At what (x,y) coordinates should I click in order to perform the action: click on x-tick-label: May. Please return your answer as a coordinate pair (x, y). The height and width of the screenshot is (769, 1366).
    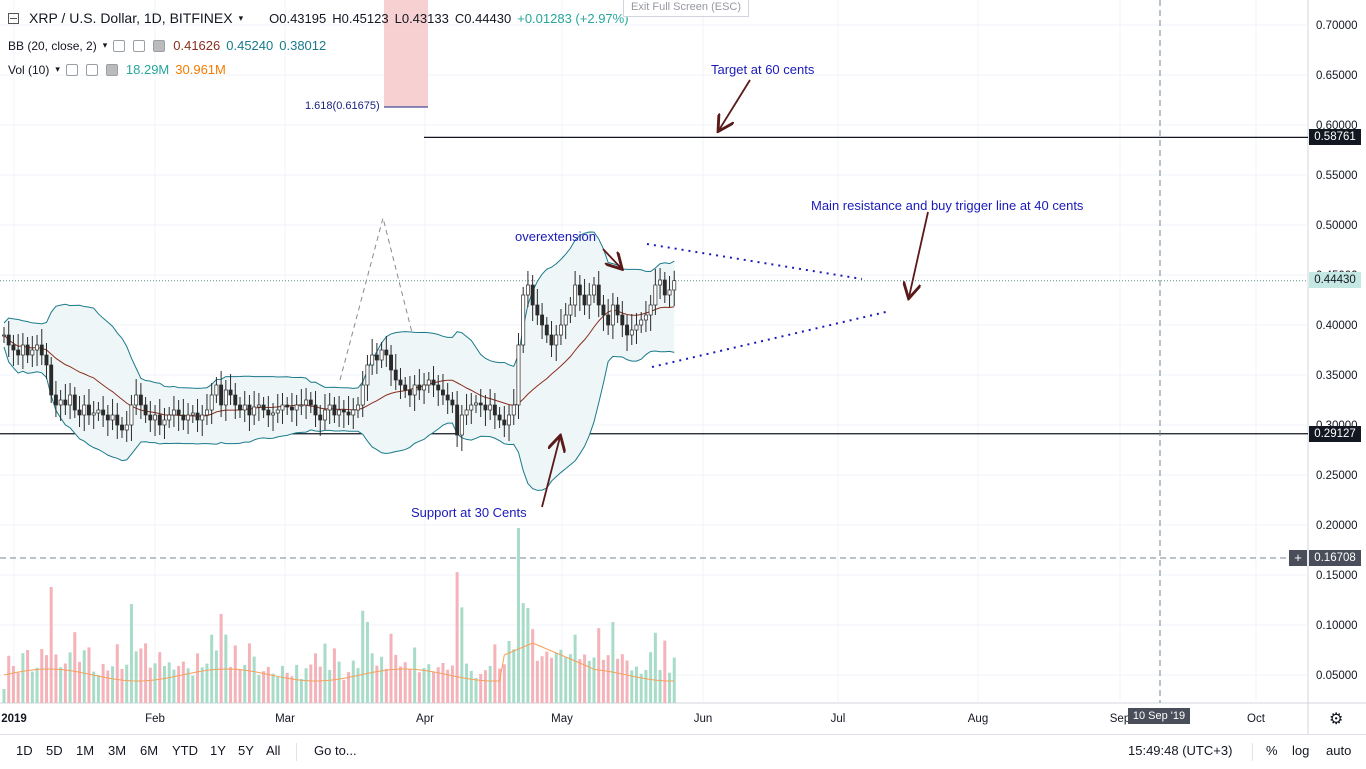
    Looking at the image, I should click on (562, 719).